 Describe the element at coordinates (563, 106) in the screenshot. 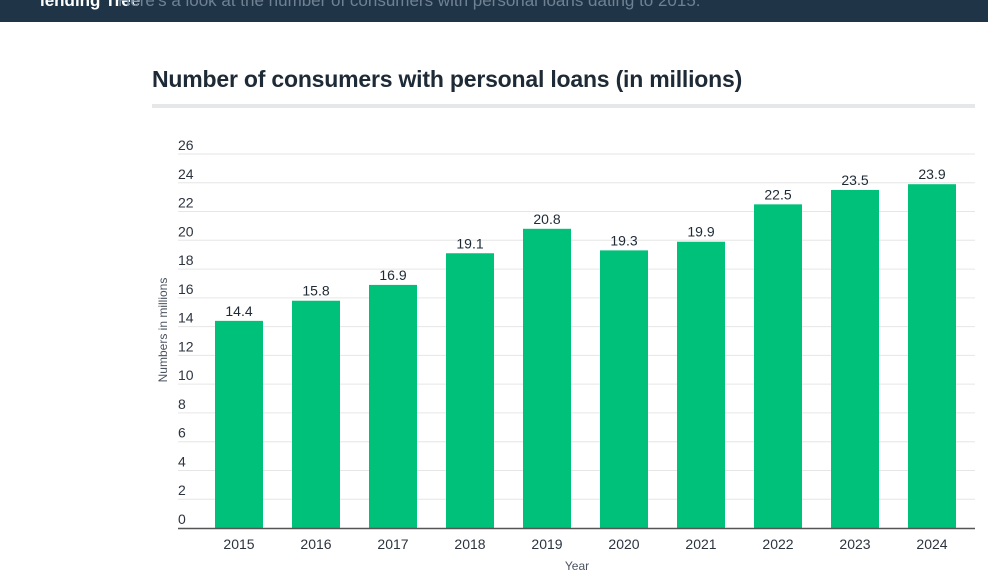

I see `title-divider` at that location.